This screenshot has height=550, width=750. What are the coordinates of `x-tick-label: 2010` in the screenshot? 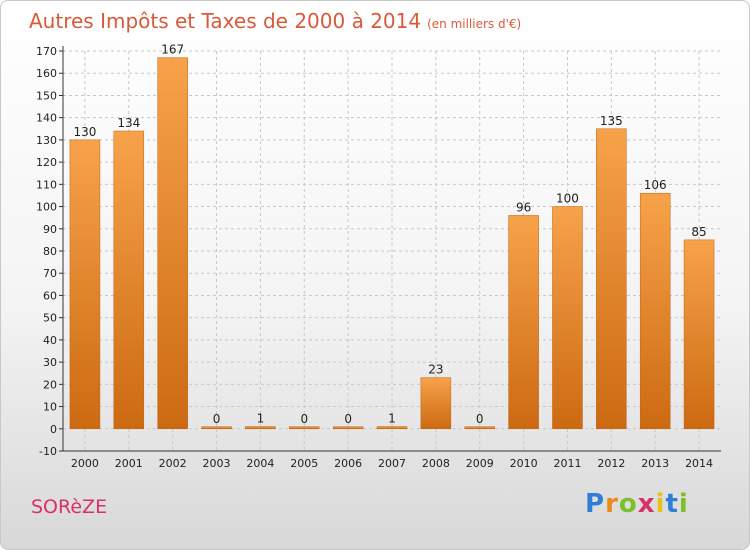 It's located at (524, 463).